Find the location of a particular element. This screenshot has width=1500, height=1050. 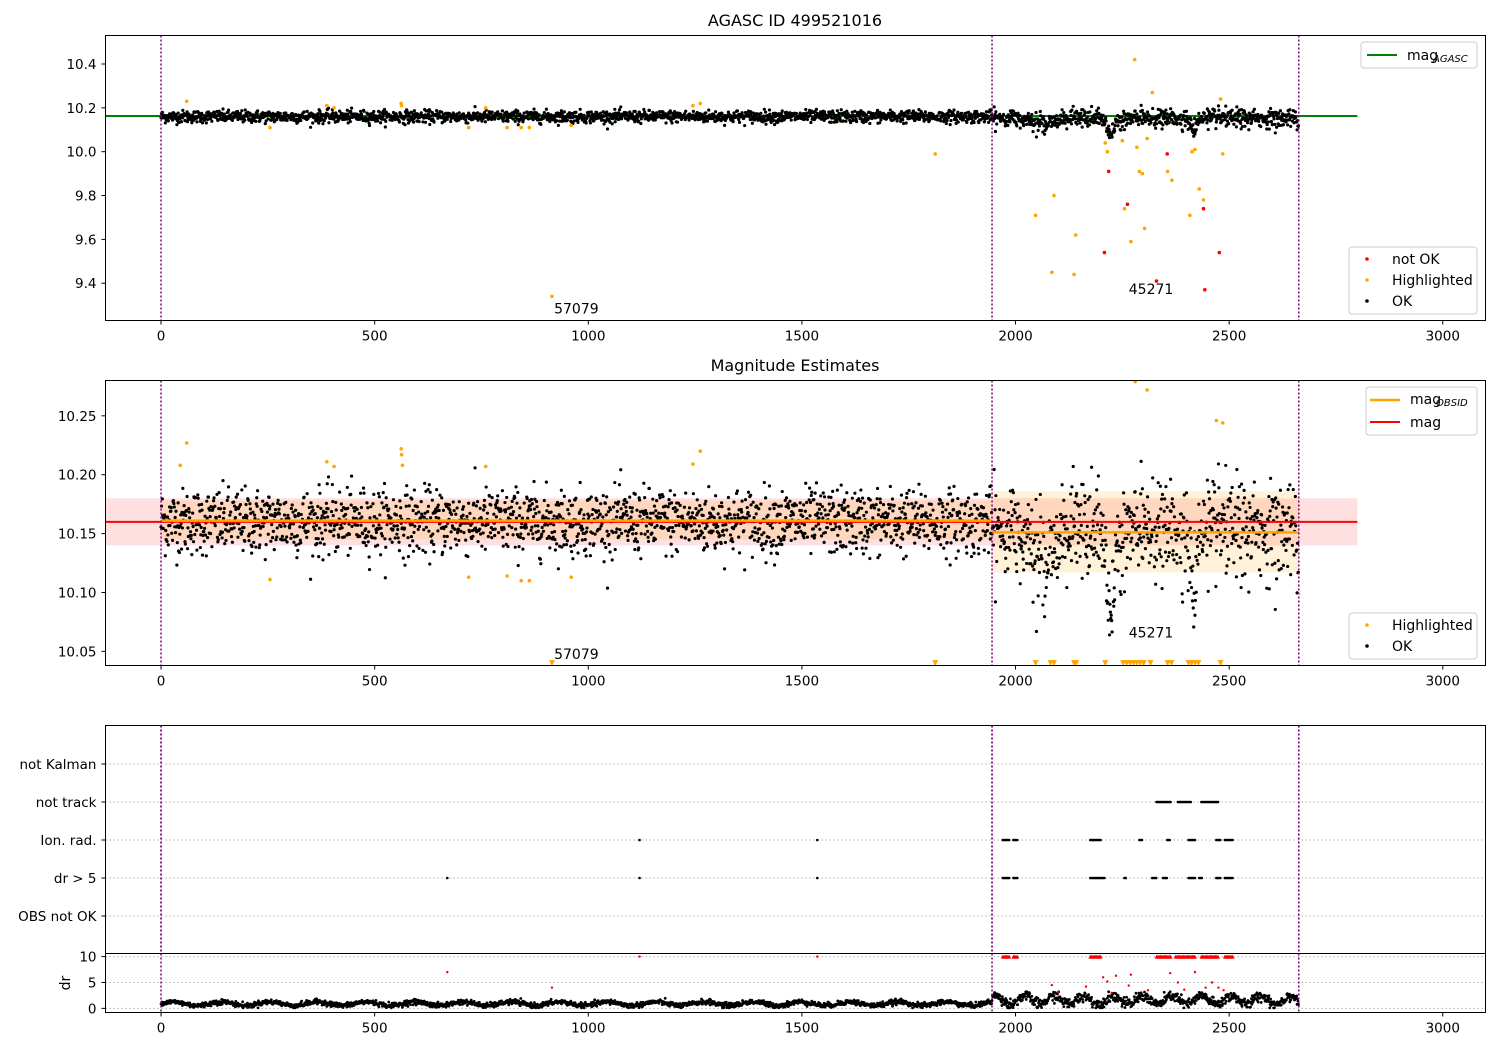

panel-1-legend-line: mag AGASC is located at coordinates (1419, 55).